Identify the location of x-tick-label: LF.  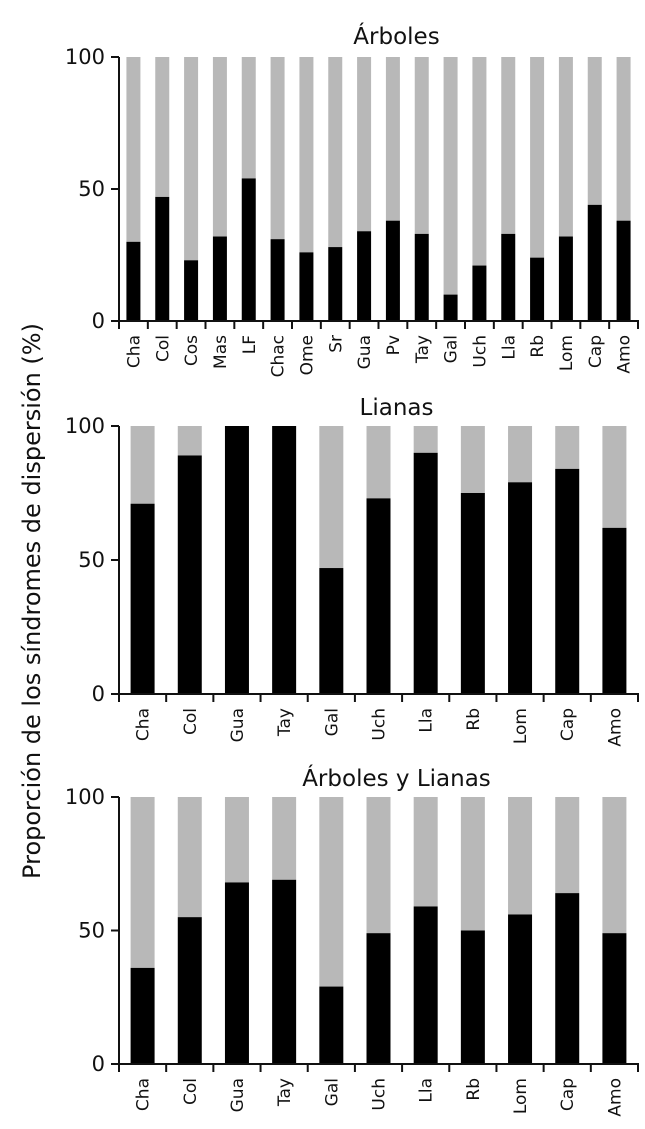
(250, 344).